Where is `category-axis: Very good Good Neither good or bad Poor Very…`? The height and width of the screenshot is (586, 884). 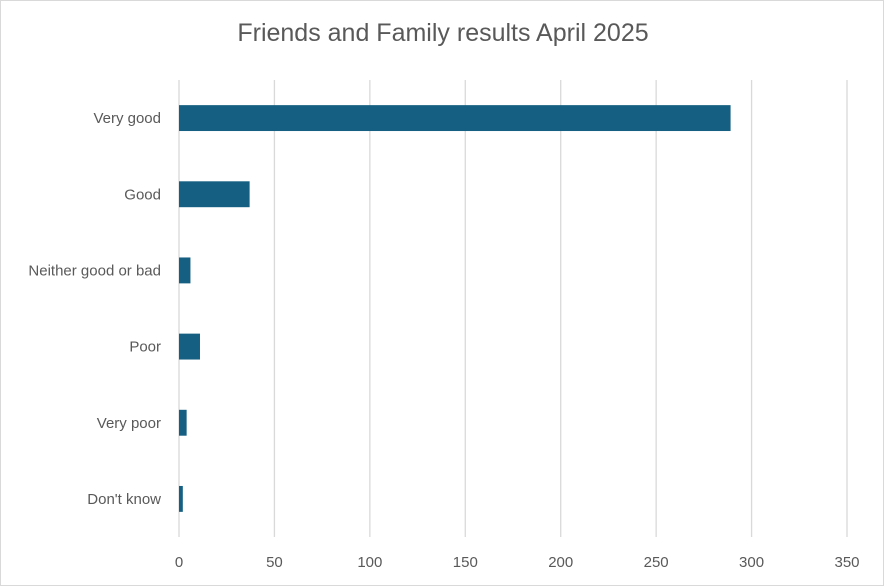 category-axis: Very good Good Neither good or bad Poor Very… is located at coordinates (94, 309).